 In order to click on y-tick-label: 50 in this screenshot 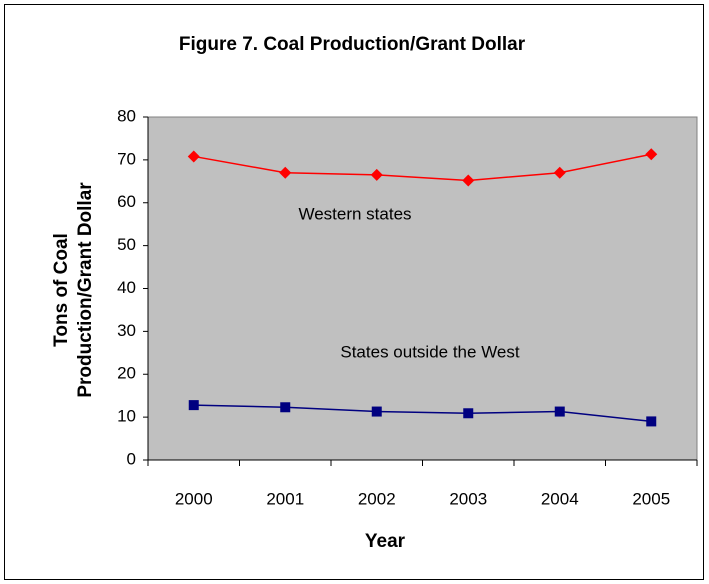, I will do `click(126, 244)`.